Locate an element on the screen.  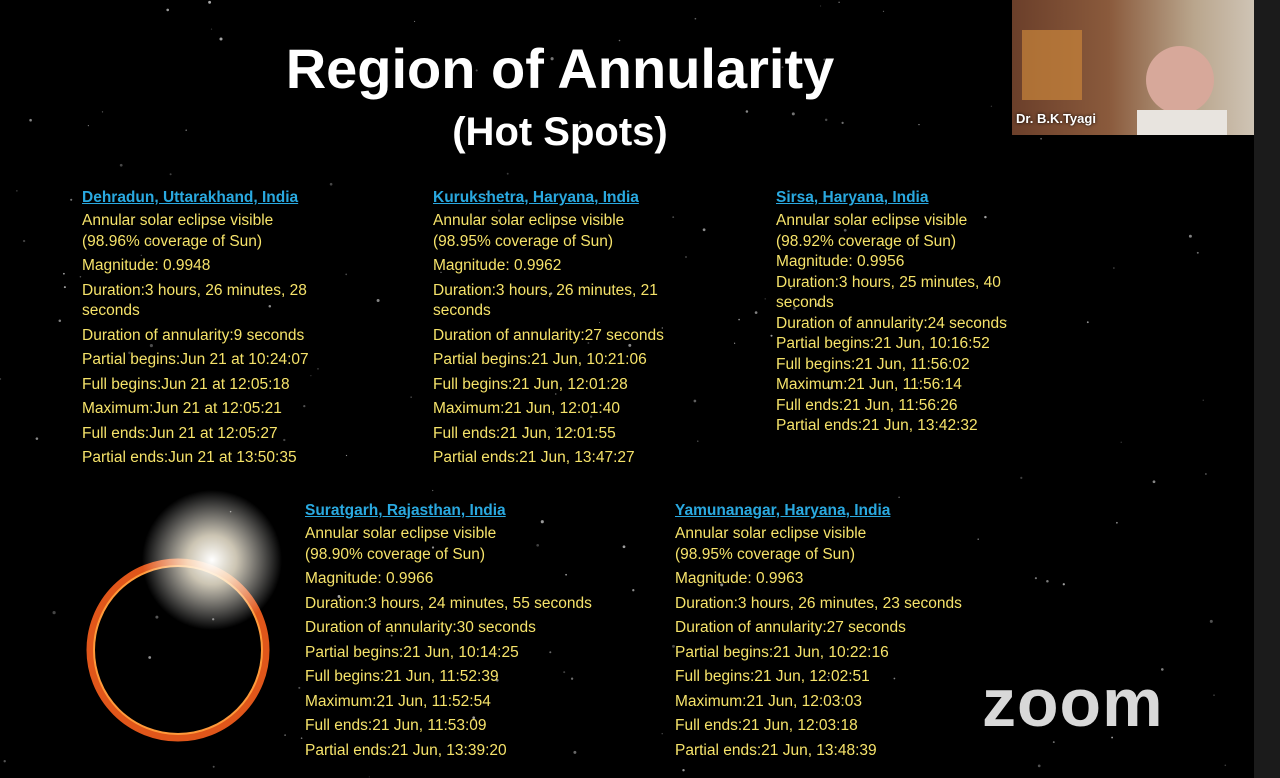
eclipse-detail: Partial ends:Jun 21 at 13:50:35 is located at coordinates (189, 457).